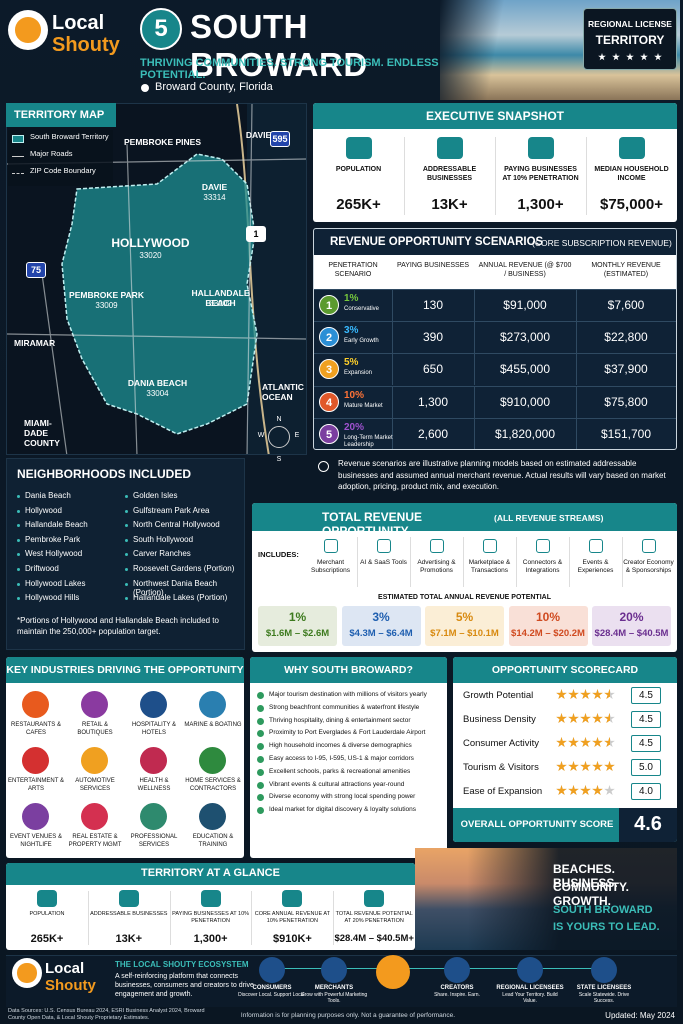 The width and height of the screenshot is (683, 1024). What do you see at coordinates (546, 899) in the screenshot?
I see `photo-shade` at bounding box center [546, 899].